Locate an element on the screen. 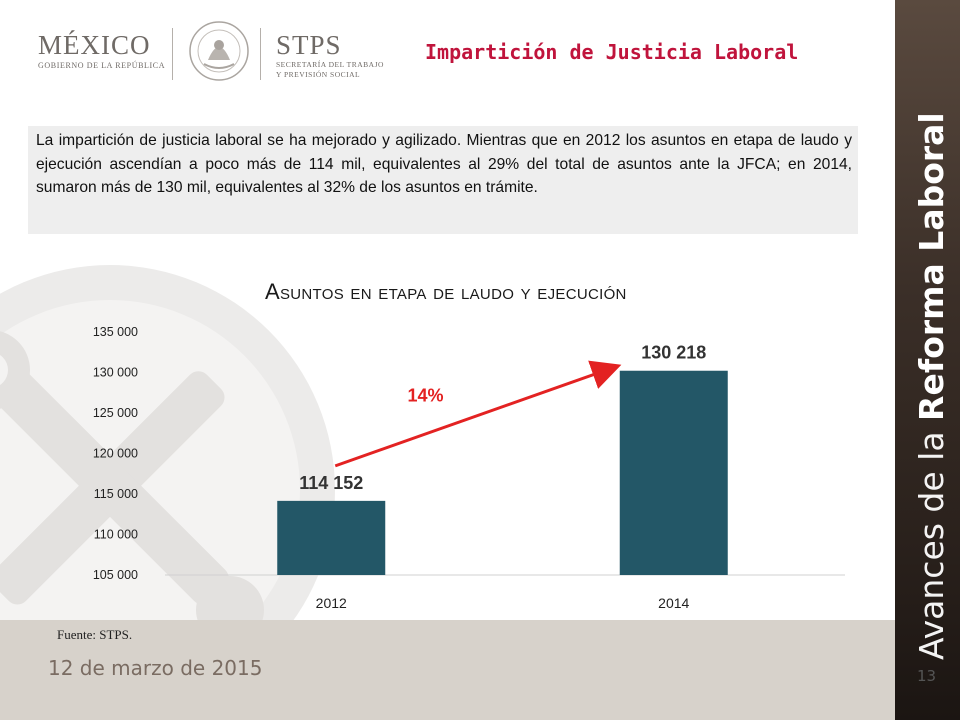 The width and height of the screenshot is (960, 720). y-tick-label: 125 000 is located at coordinates (115, 413).